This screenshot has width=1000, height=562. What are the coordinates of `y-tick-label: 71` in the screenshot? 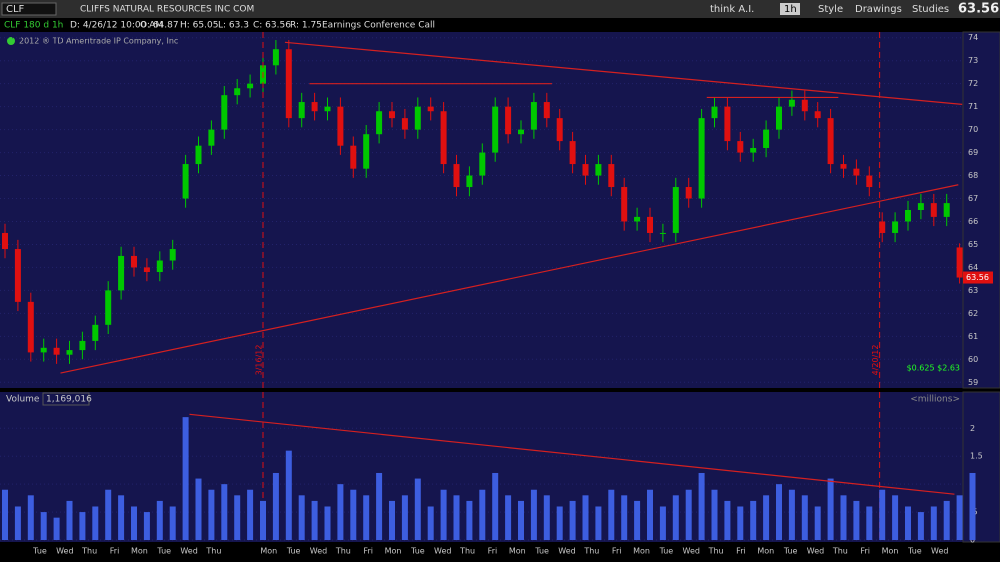 It's located at (973, 106).